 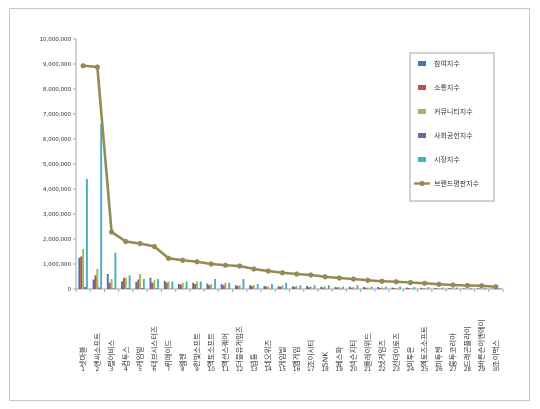 What do you see at coordinates (154, 346) in the screenshot?
I see `x-category-label: 데브시스터즈` at bounding box center [154, 346].